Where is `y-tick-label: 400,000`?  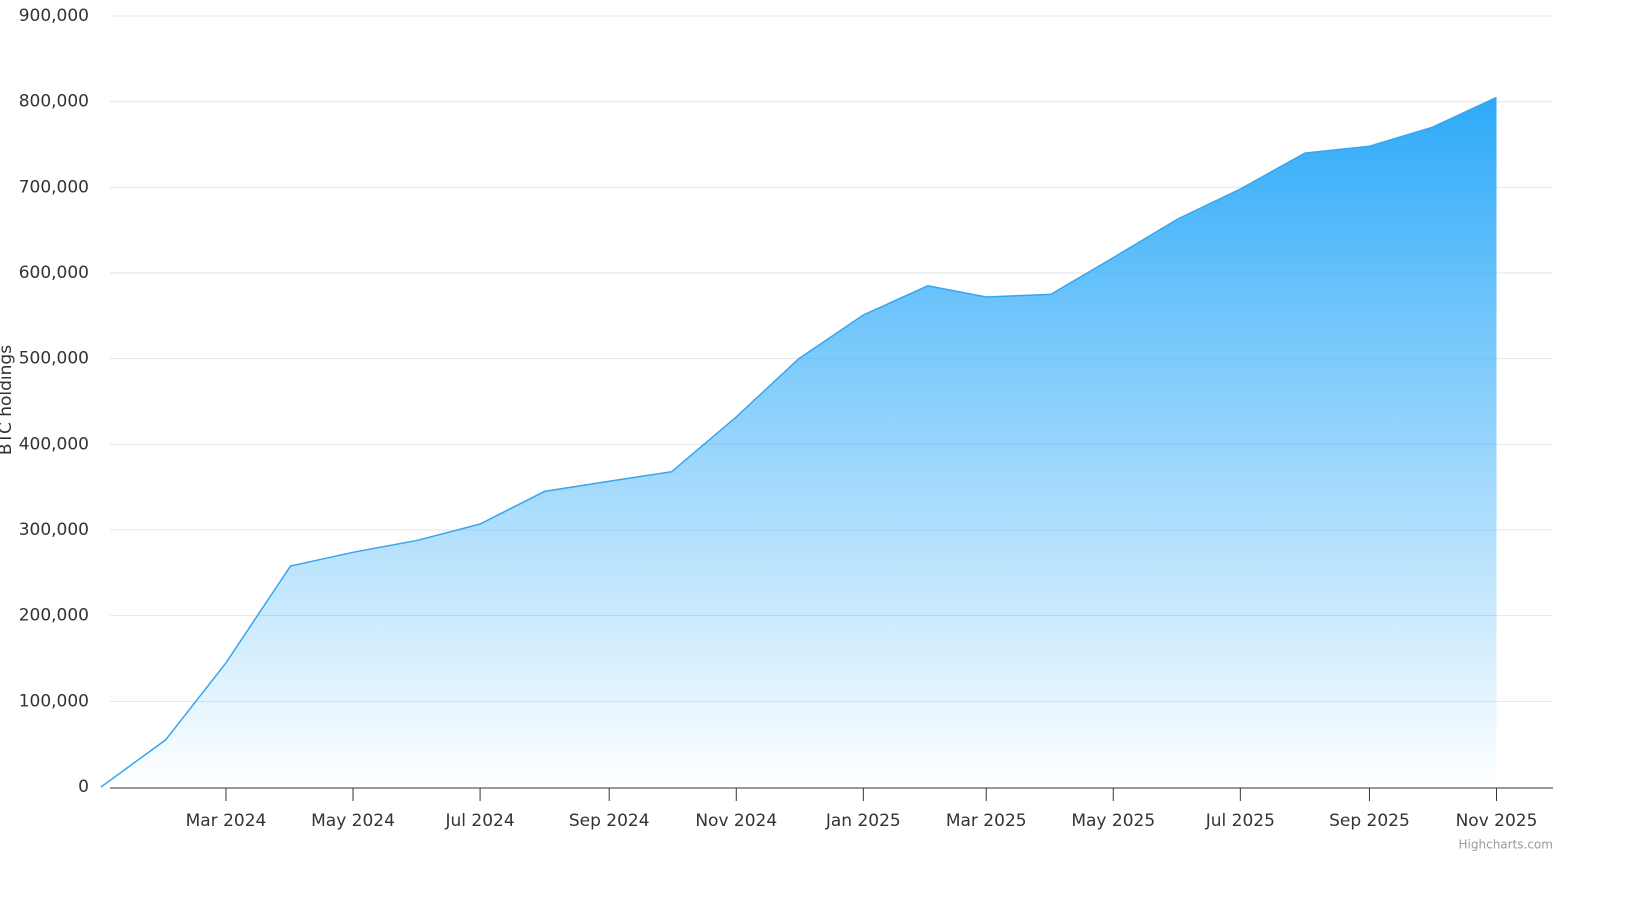 y-tick-label: 400,000 is located at coordinates (54, 444).